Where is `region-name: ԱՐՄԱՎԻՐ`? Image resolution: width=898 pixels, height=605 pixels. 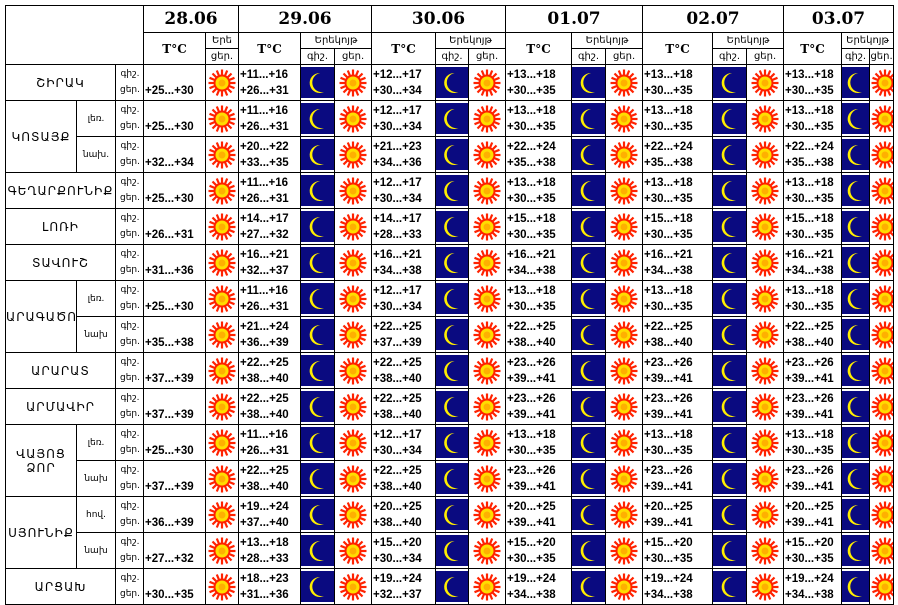
region-name: ԱՐՄԱՎԻՐ is located at coordinates (60, 406).